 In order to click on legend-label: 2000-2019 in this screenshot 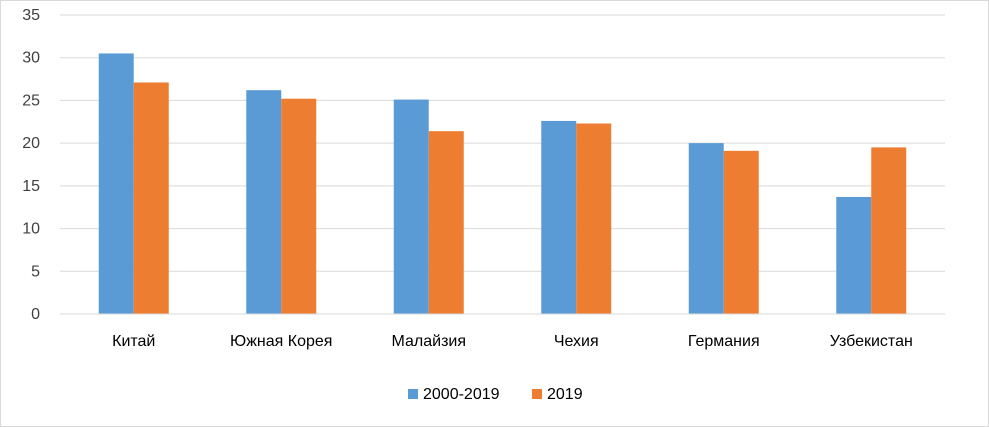, I will do `click(461, 394)`.